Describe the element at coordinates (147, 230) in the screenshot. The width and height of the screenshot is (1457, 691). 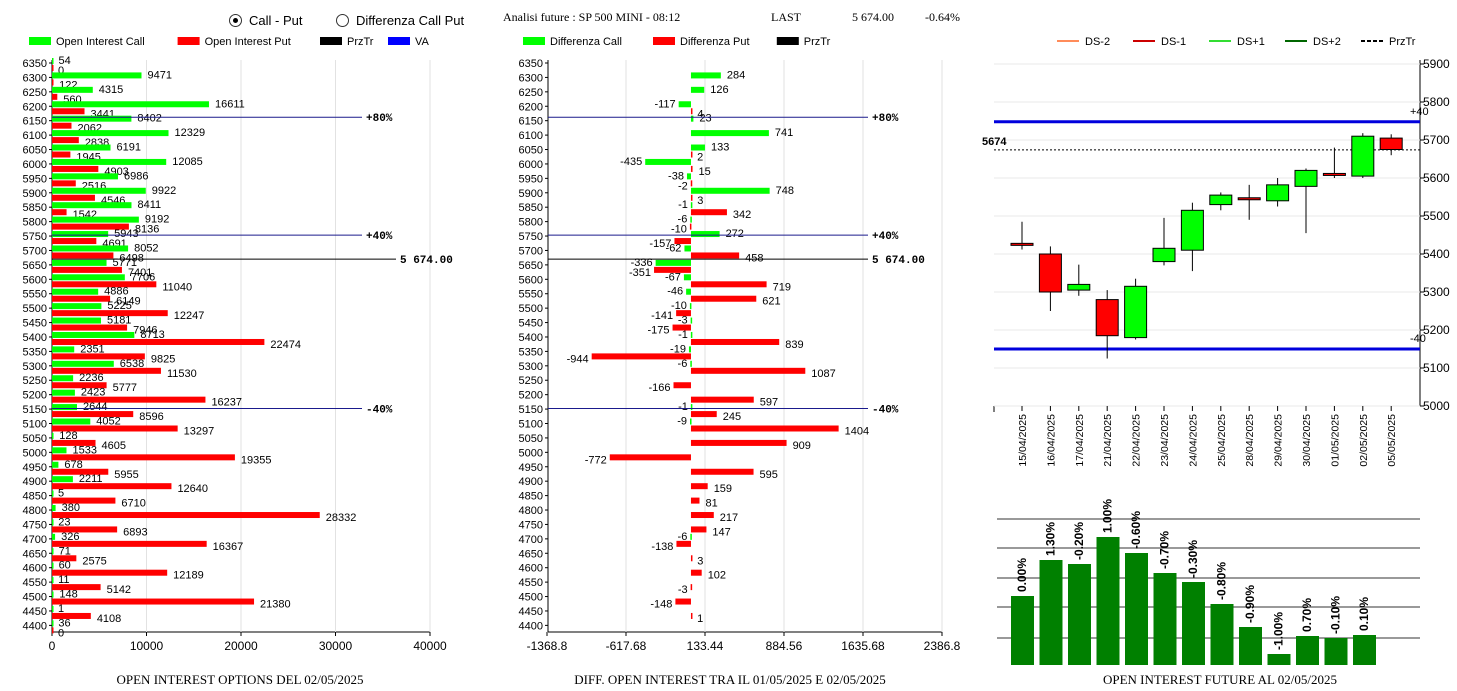
I see `put-bar-label: 8136` at that location.